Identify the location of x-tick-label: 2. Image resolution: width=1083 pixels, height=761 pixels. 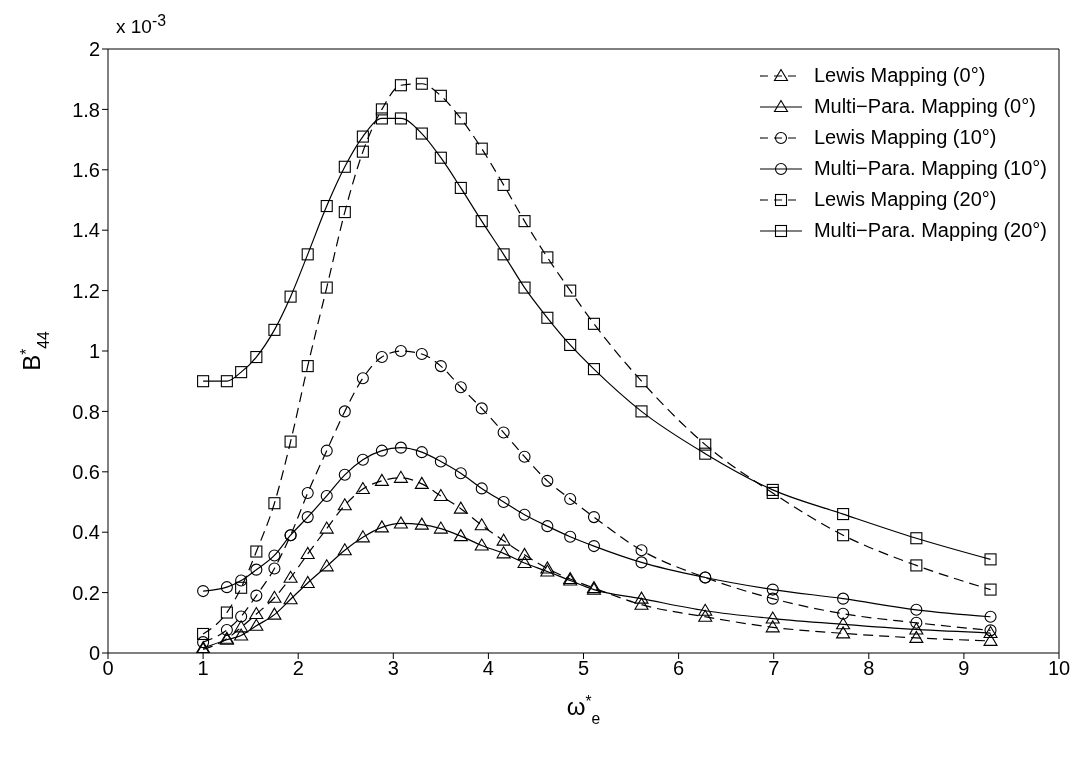
(298, 668).